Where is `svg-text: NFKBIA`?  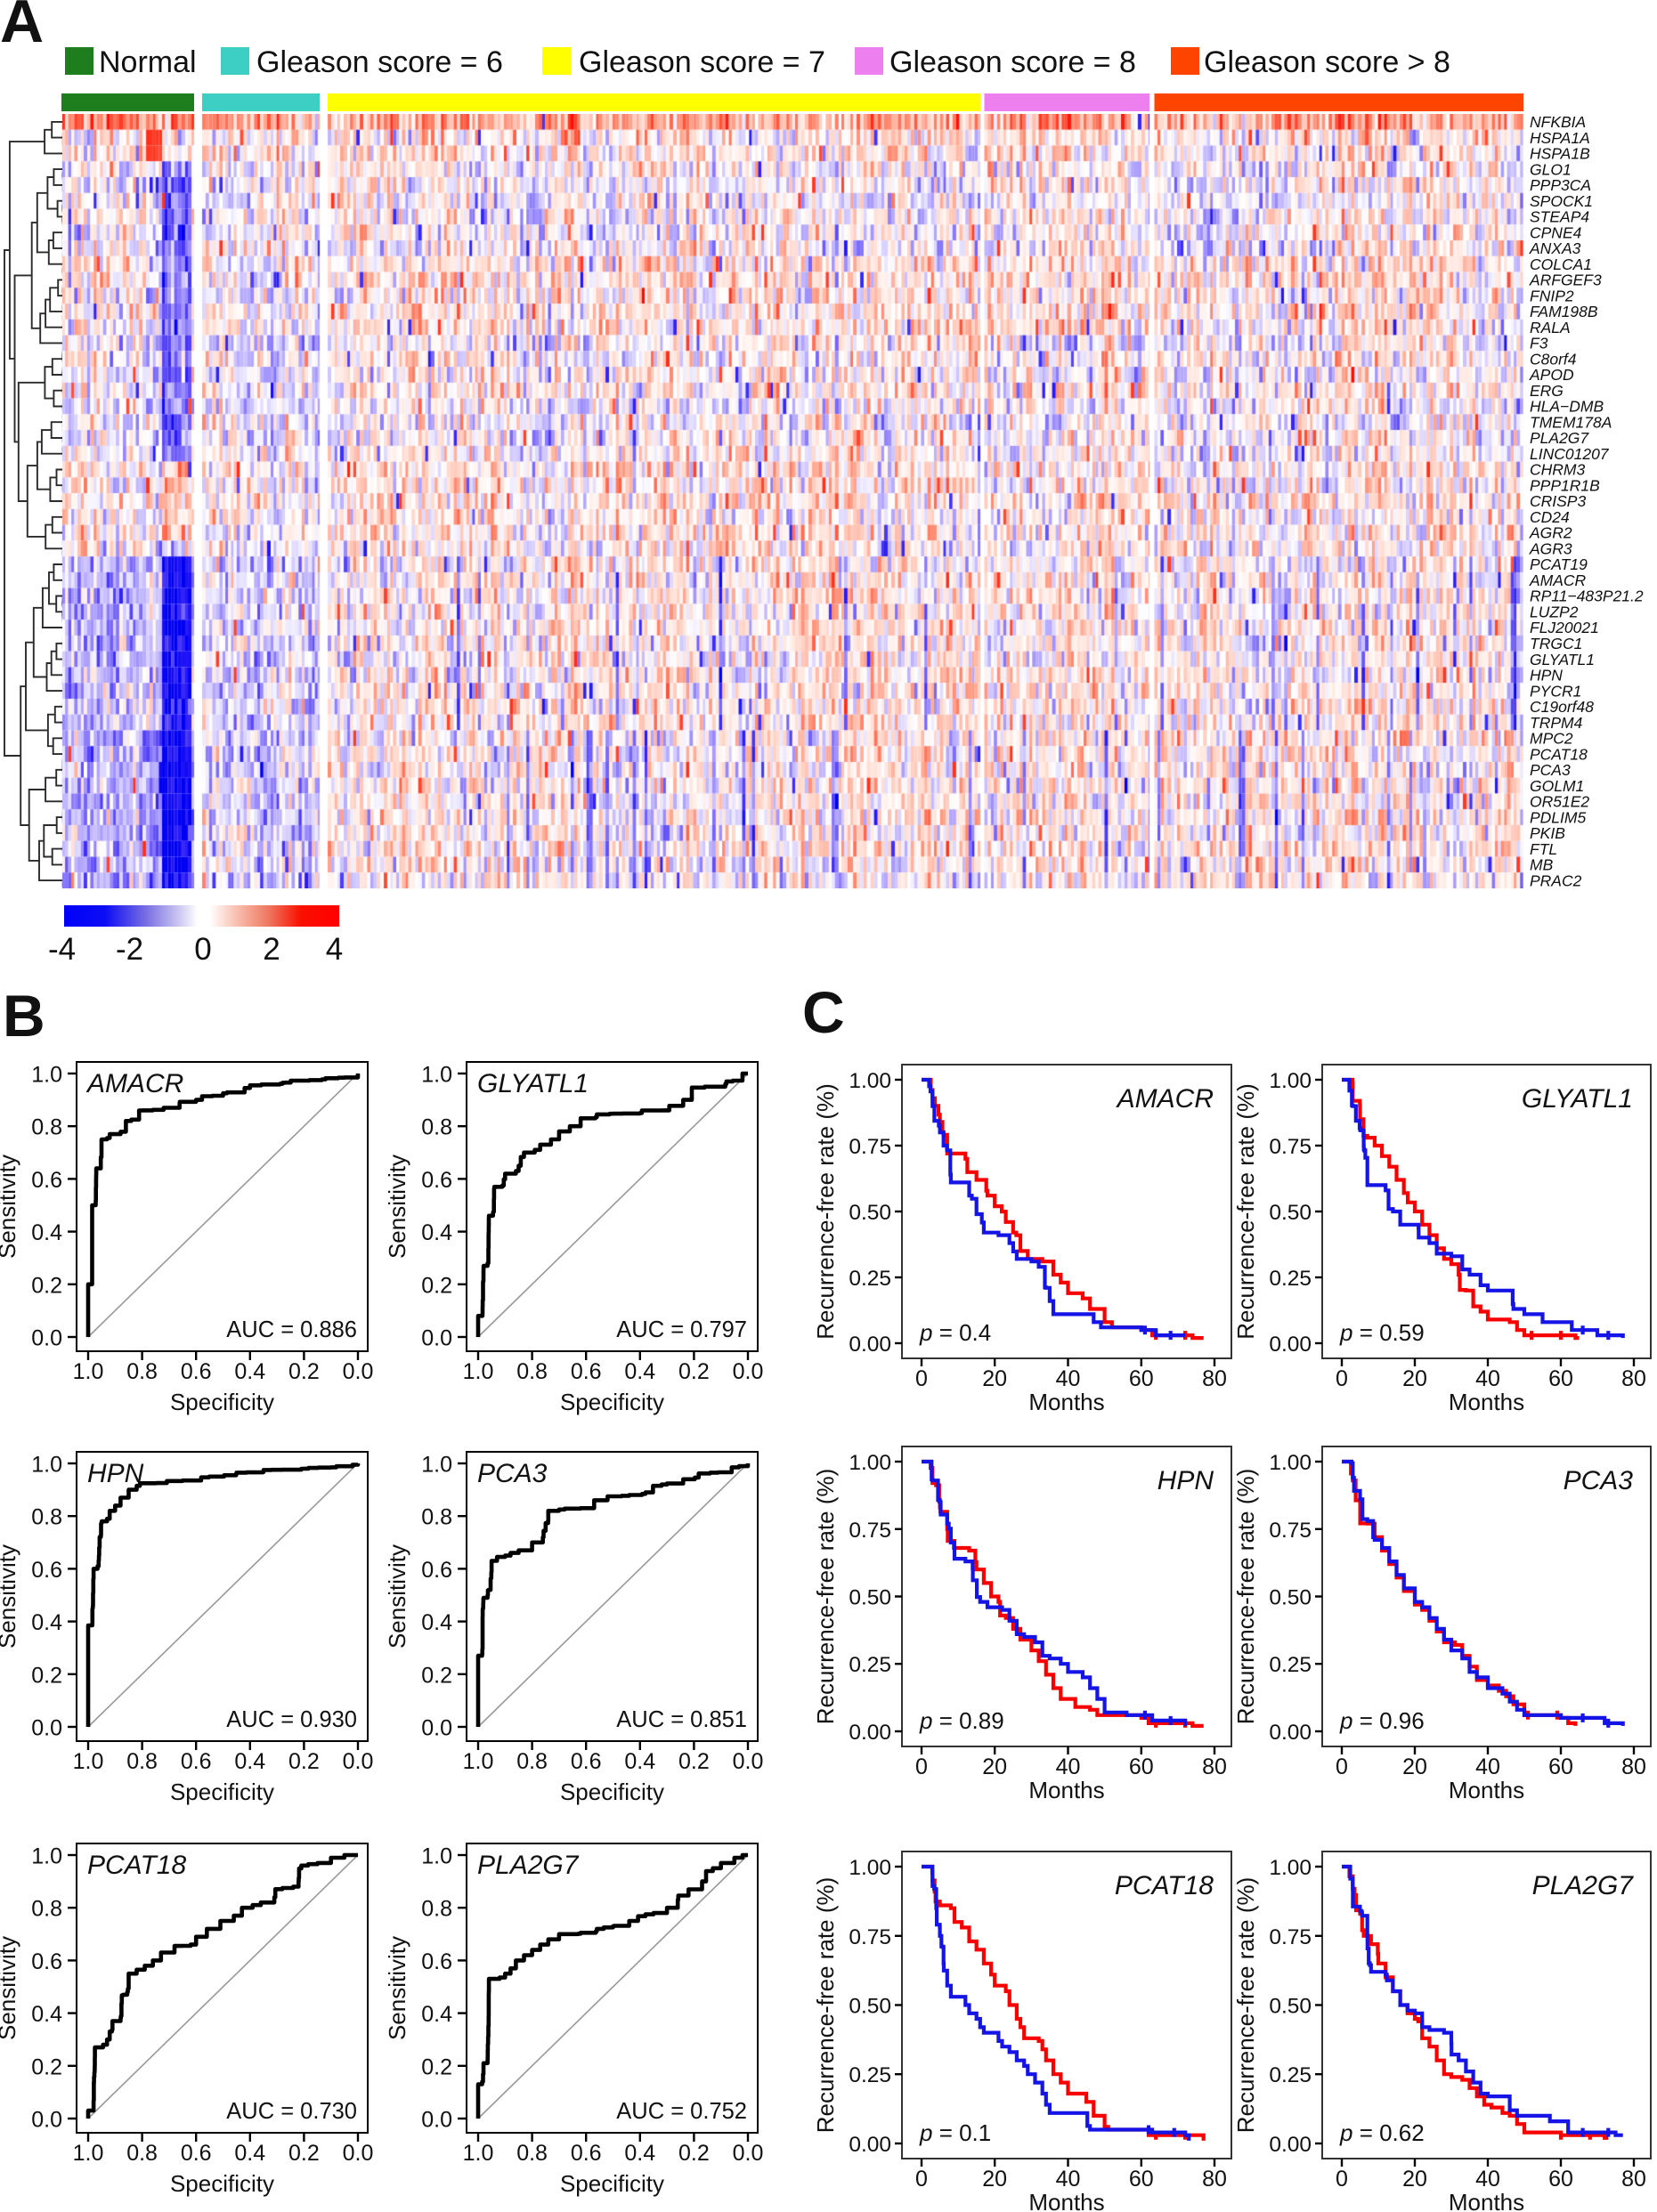
svg-text: NFKBIA is located at coordinates (1558, 122).